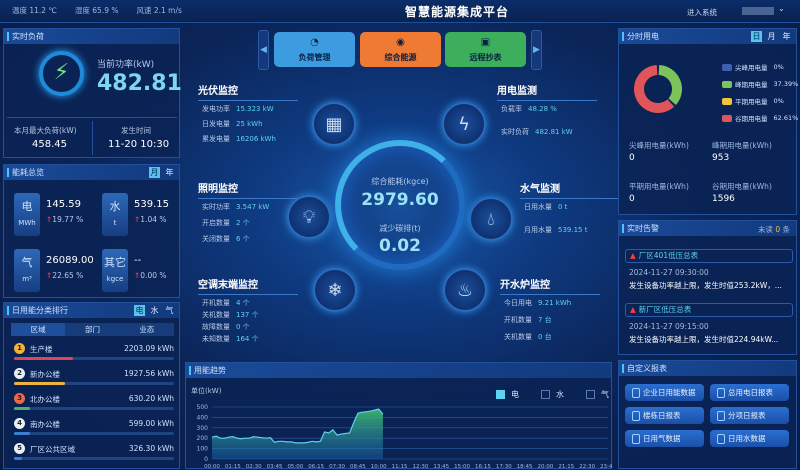 The height and width of the screenshot is (470, 800). Describe the element at coordinates (664, 438) in the screenshot. I see `report-button-4: 日用气数据` at that location.